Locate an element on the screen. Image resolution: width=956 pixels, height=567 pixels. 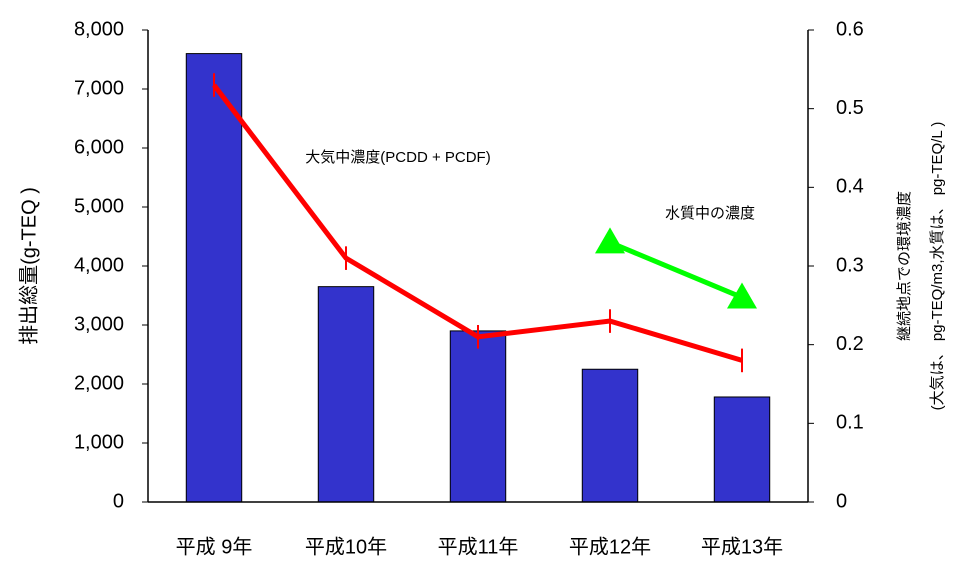
x-tick-label: 平成13年 is located at coordinates (742, 546).